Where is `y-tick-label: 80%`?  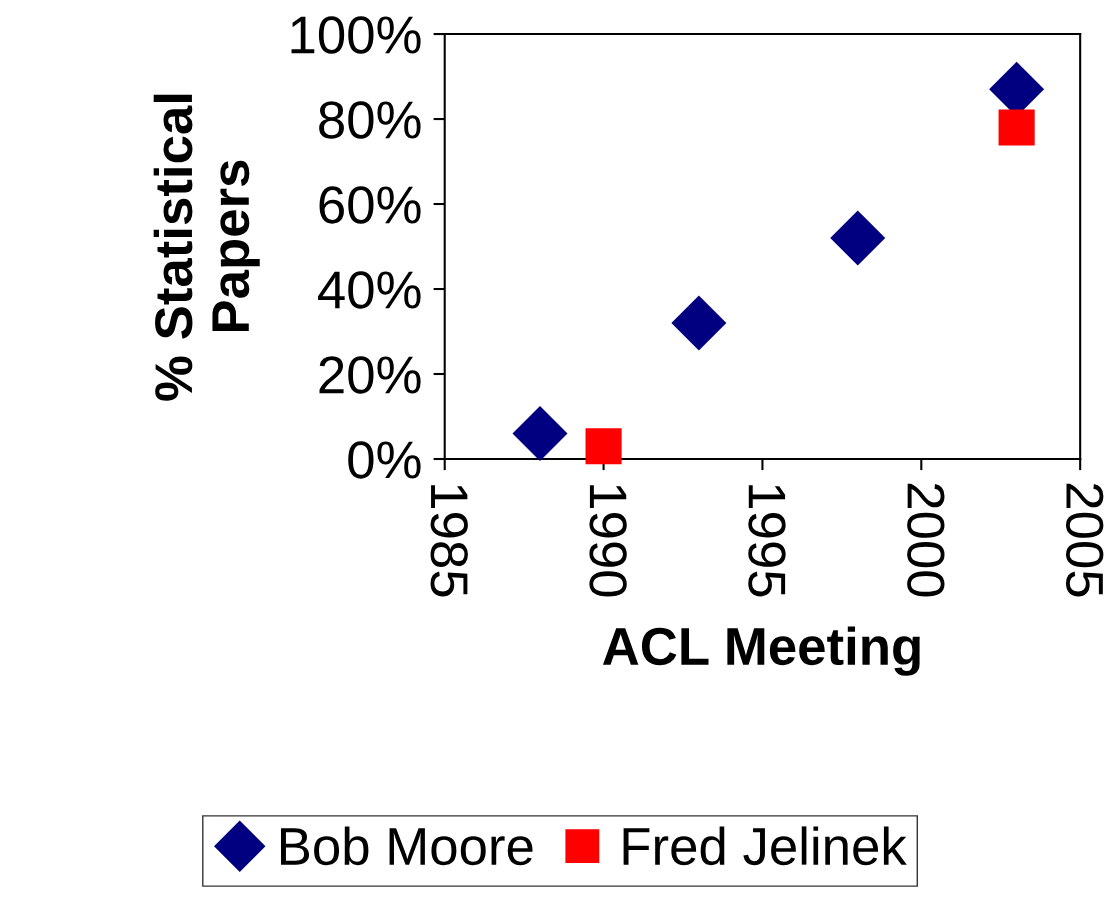 y-tick-label: 80% is located at coordinates (370, 120).